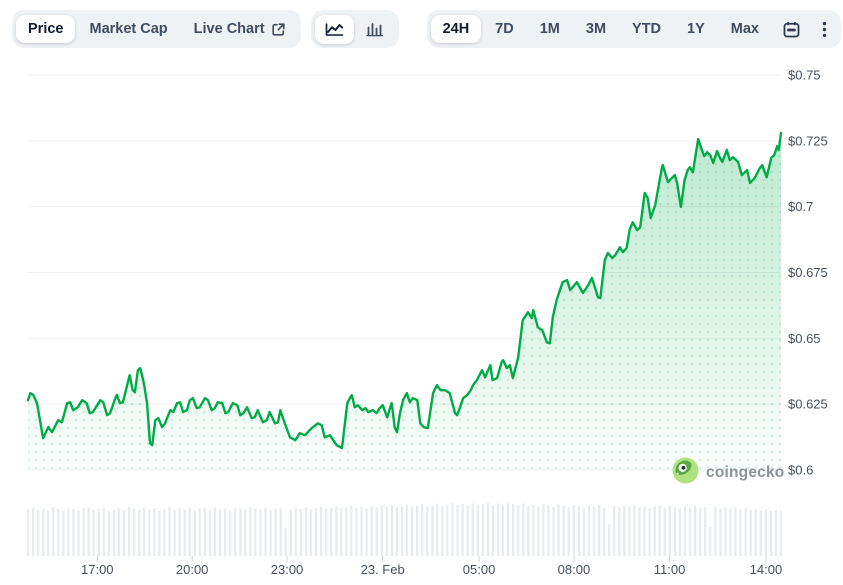 This screenshot has height=585, width=843. Describe the element at coordinates (504, 29) in the screenshot. I see `range-7d-button: 7D` at that location.